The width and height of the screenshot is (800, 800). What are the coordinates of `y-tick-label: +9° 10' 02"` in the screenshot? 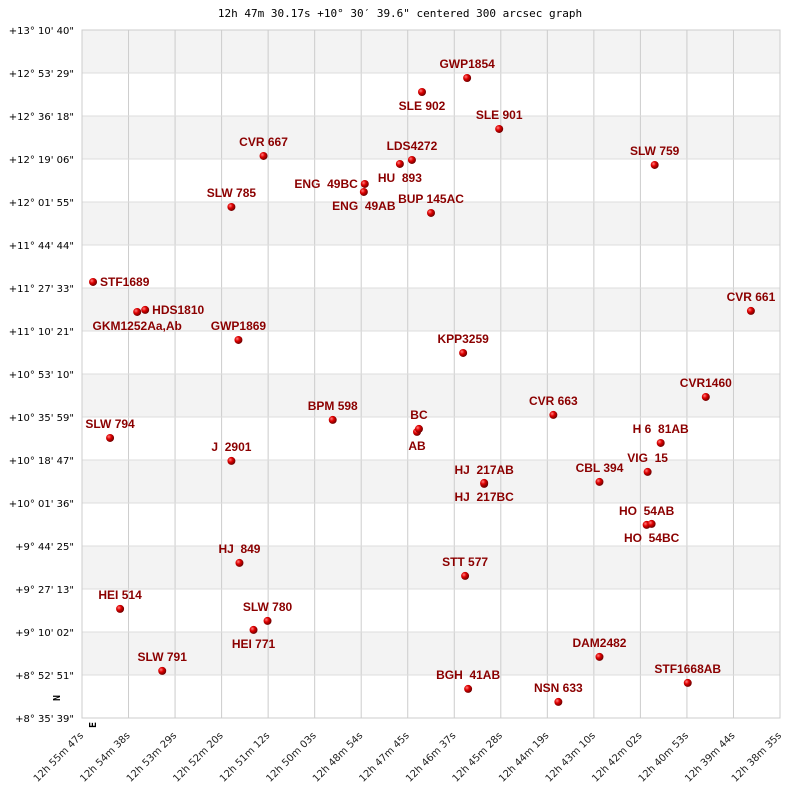 It's located at (44, 633).